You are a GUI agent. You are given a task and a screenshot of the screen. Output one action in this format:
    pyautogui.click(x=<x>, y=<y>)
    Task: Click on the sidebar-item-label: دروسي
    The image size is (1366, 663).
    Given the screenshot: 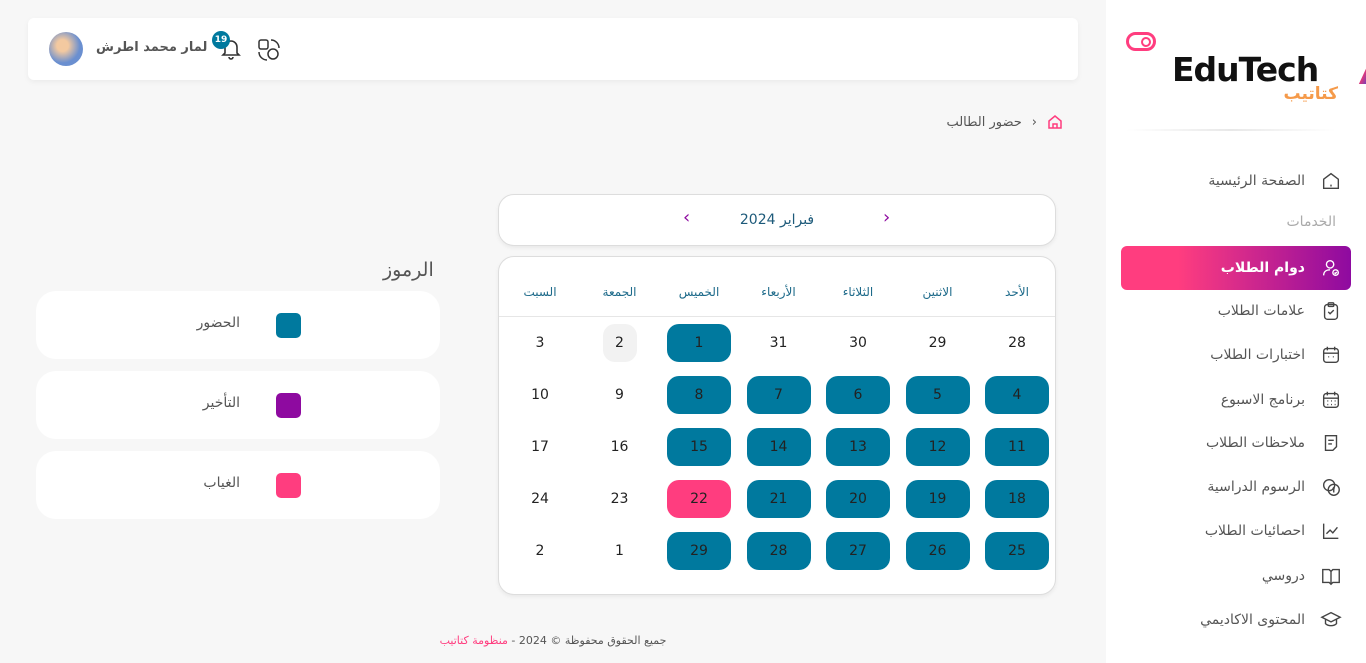 What is the action you would take?
    pyautogui.click(x=1283, y=576)
    